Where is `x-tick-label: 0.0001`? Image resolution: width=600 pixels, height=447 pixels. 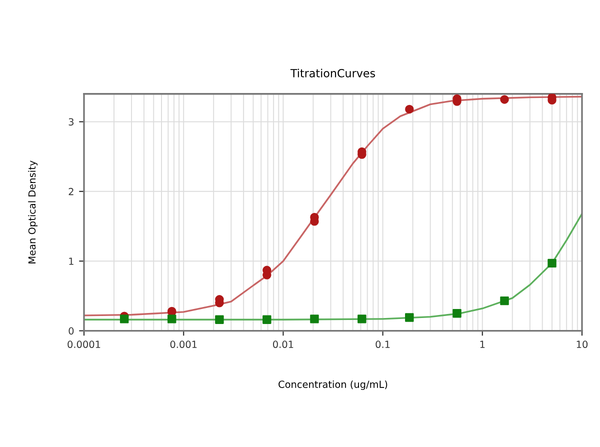
x-tick-label: 0.0001 is located at coordinates (84, 344).